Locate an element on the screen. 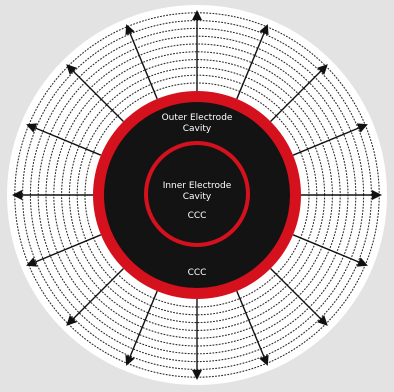  inner-electrode-ring is located at coordinates (197, 194).